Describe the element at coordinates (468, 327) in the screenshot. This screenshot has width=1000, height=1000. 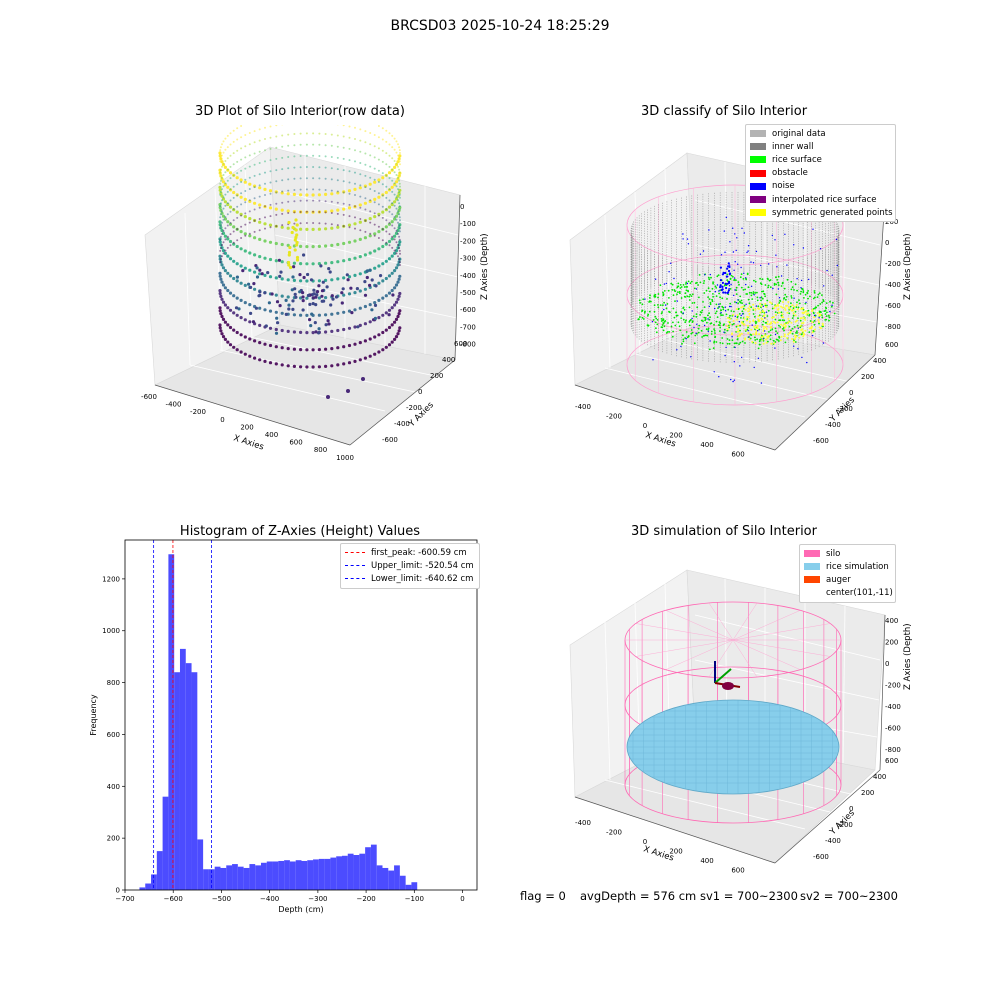
I see `tick-label: -700` at that location.